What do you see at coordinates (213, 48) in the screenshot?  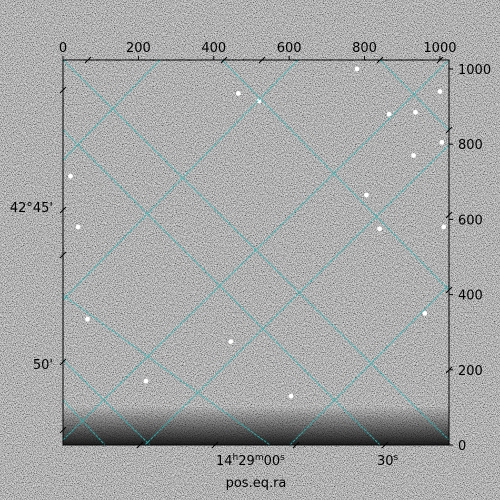 I see `top-tick-label: 400` at bounding box center [213, 48].